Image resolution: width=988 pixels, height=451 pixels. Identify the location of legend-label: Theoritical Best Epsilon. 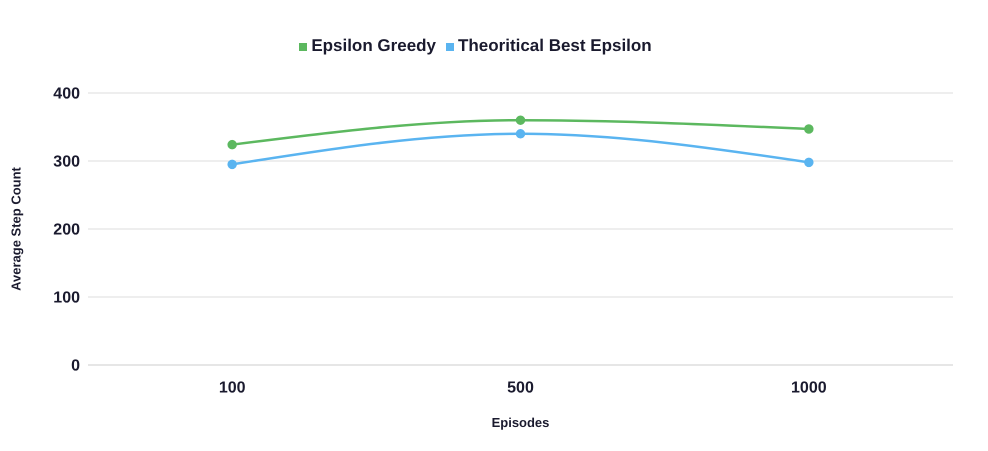
(555, 45).